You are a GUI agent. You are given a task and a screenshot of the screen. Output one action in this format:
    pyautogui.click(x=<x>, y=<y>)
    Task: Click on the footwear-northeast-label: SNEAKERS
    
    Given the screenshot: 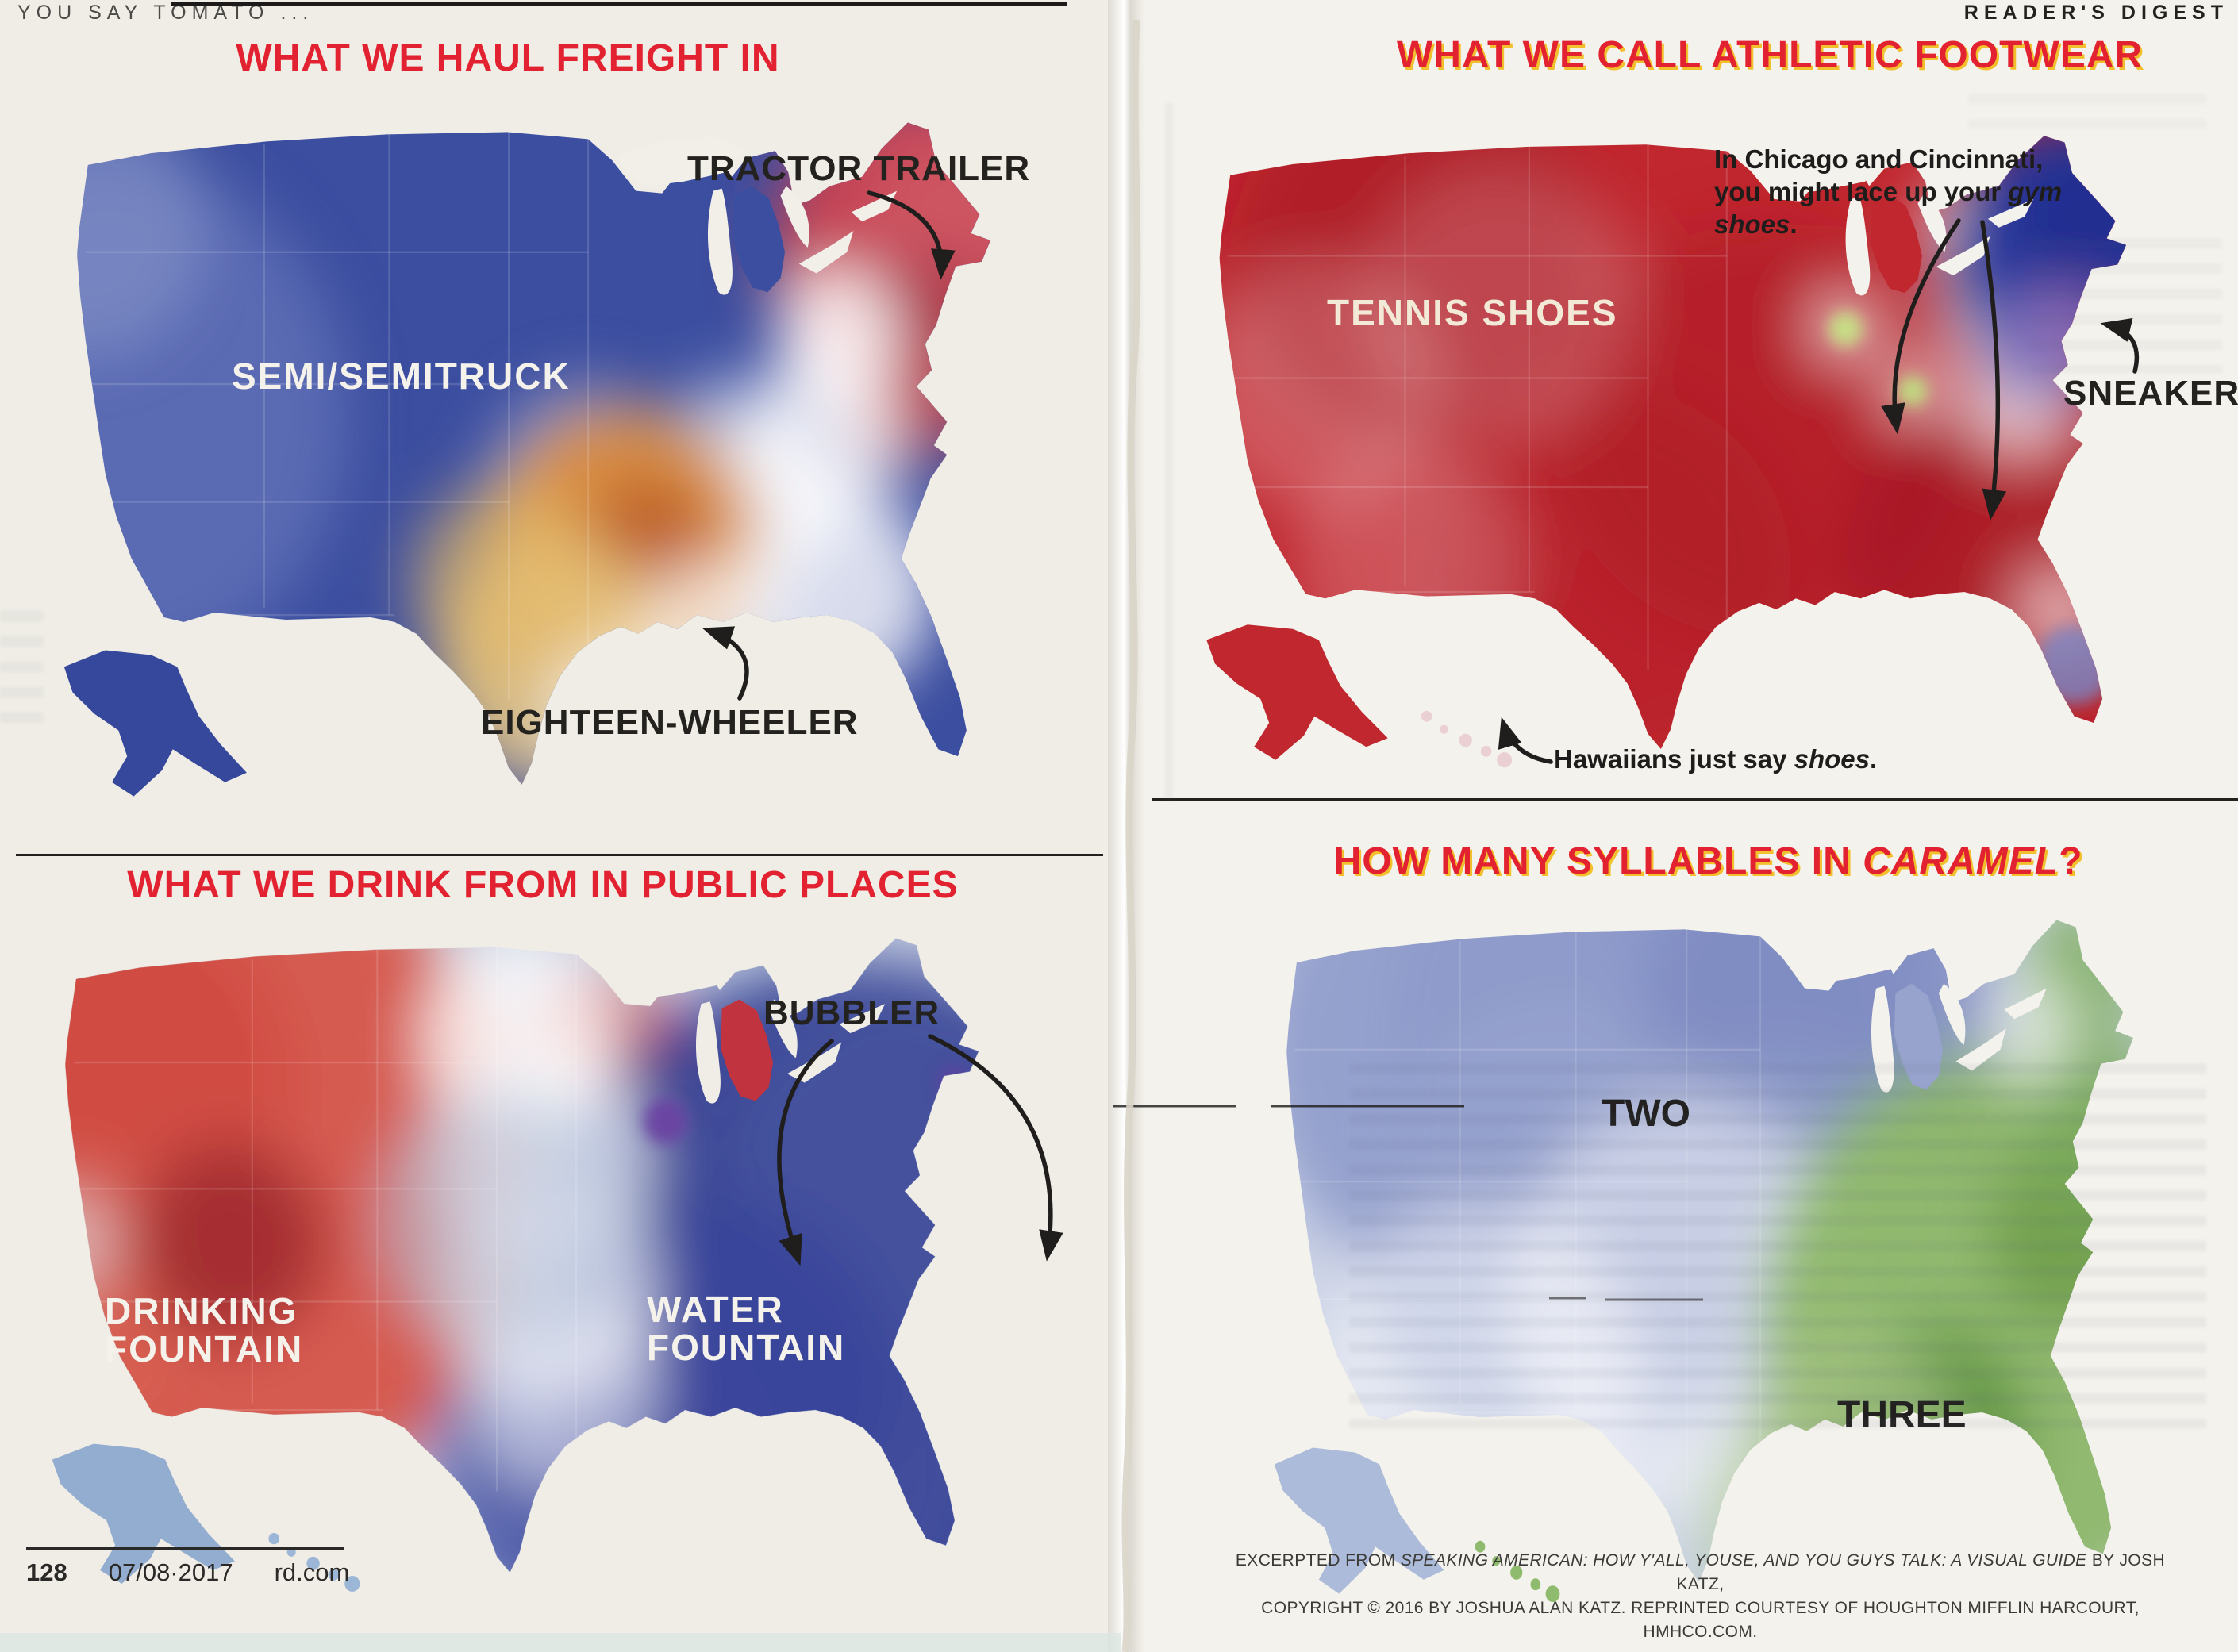 What is the action you would take?
    pyautogui.click(x=2150, y=393)
    